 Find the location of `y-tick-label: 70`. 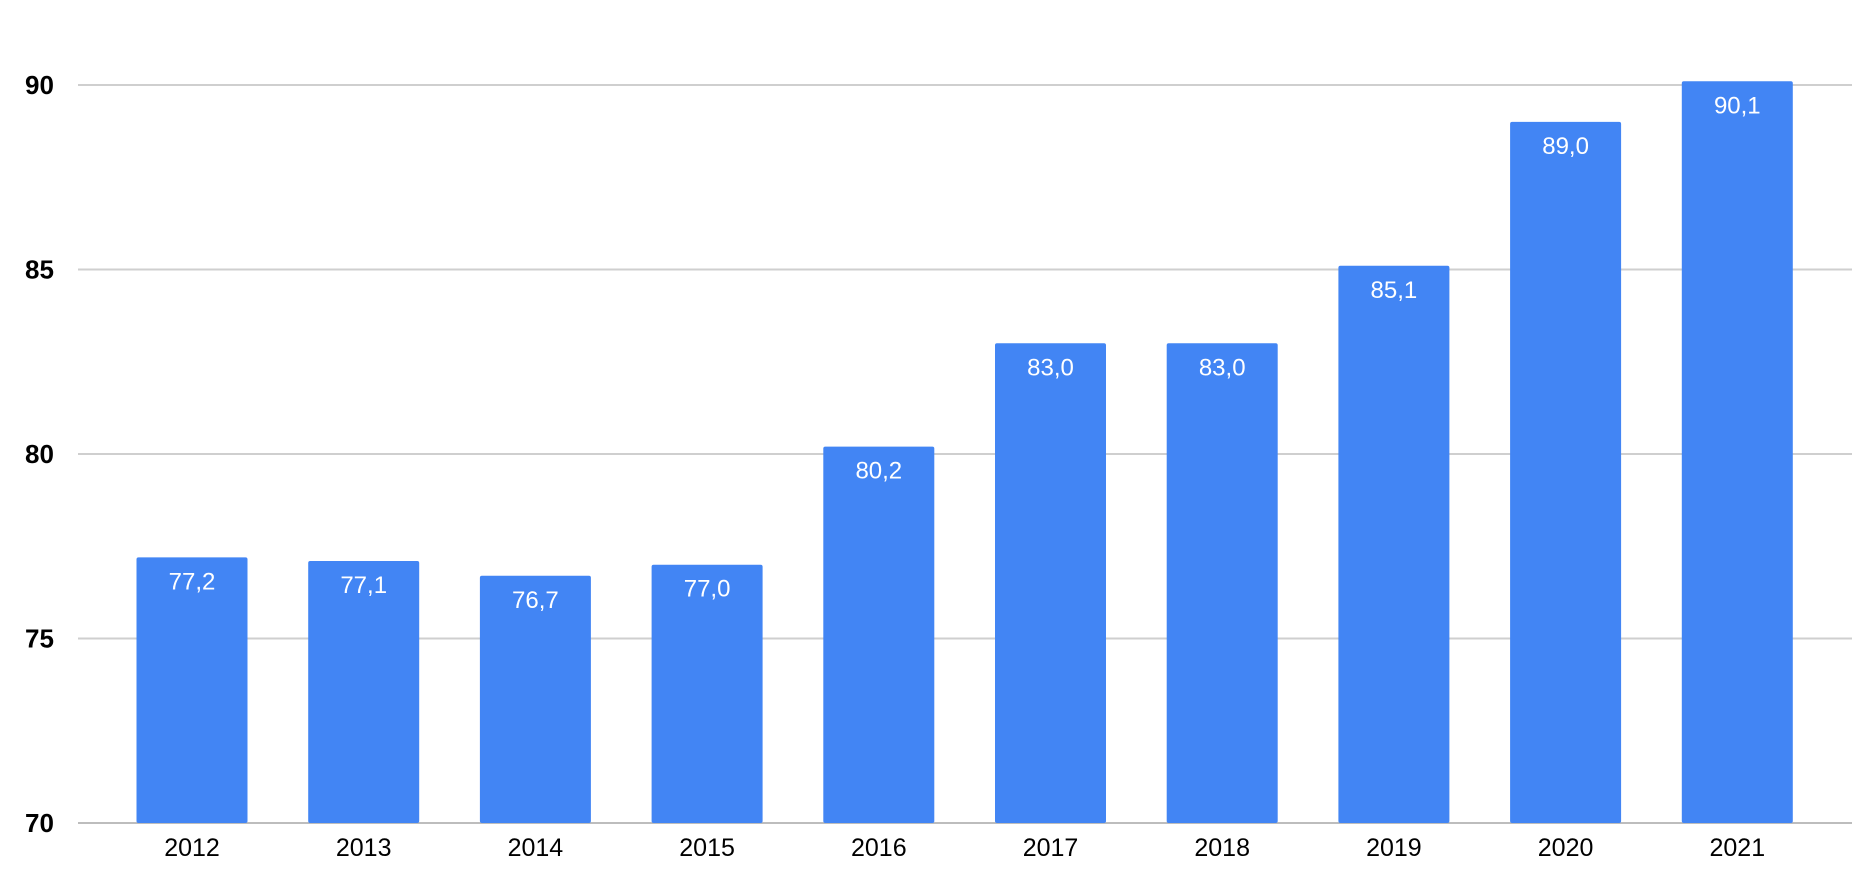

y-tick-label: 70 is located at coordinates (39, 823).